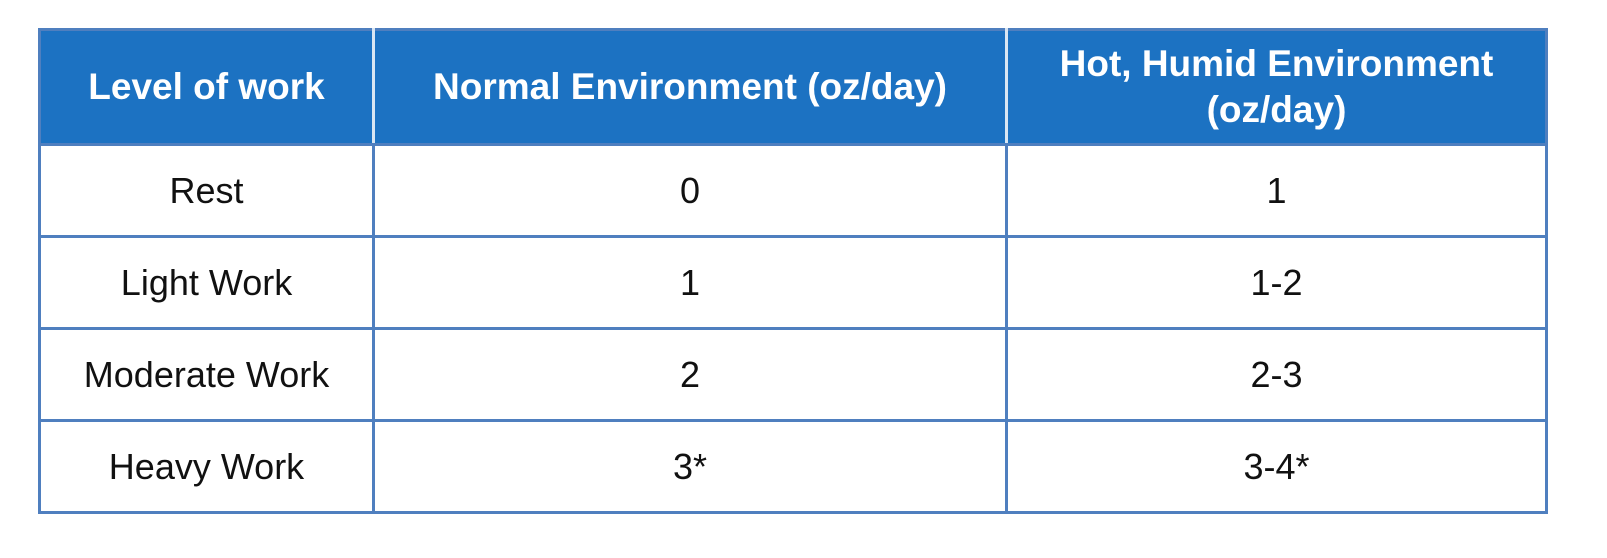  Describe the element at coordinates (690, 374) in the screenshot. I see `table-cell: 2` at that location.